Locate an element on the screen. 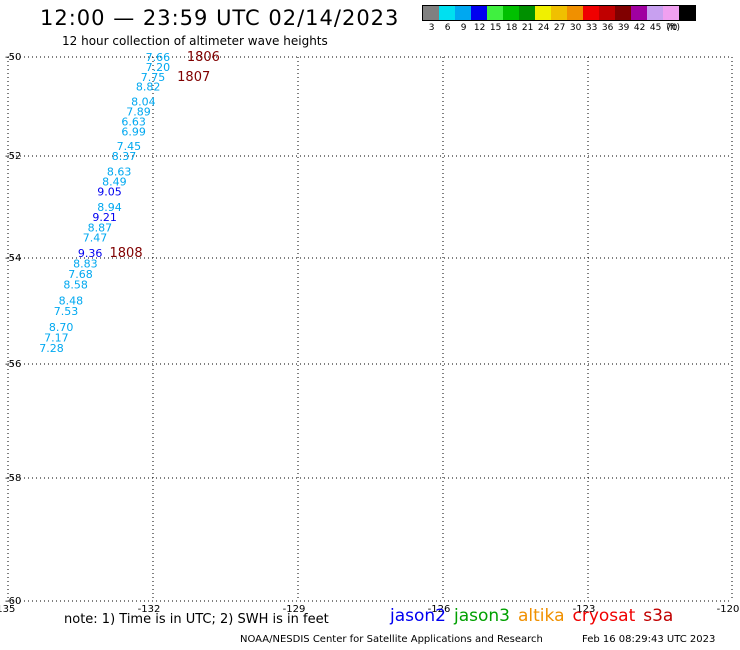 The image size is (740, 650). wave-height-label: 8.70 is located at coordinates (61, 327).